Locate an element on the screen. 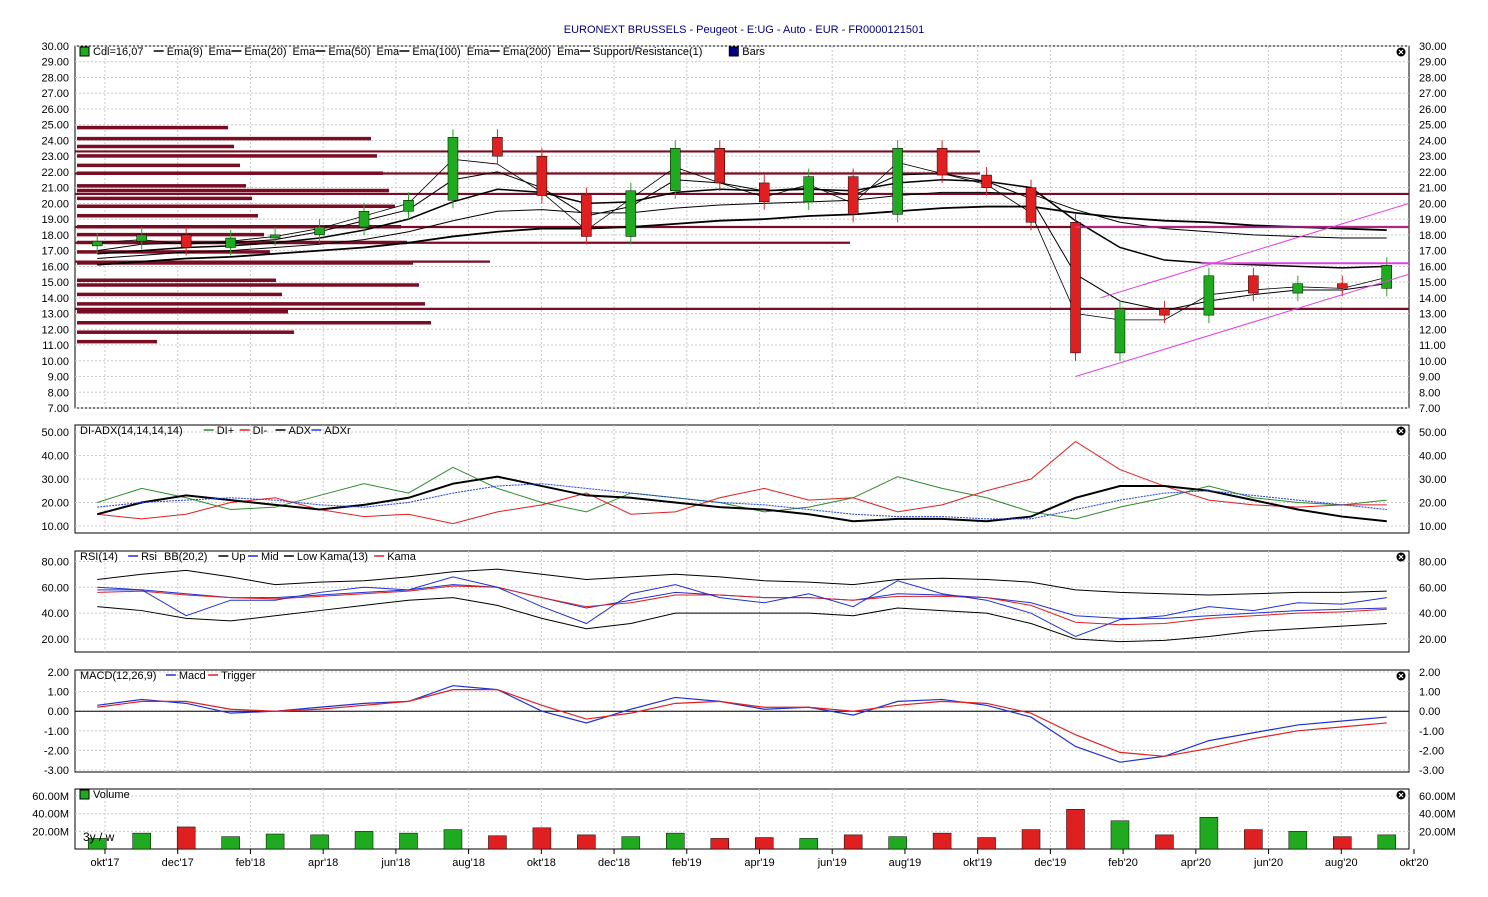 This screenshot has height=897, width=1488. y-tick-label-right: -1.00 is located at coordinates (1431, 732).